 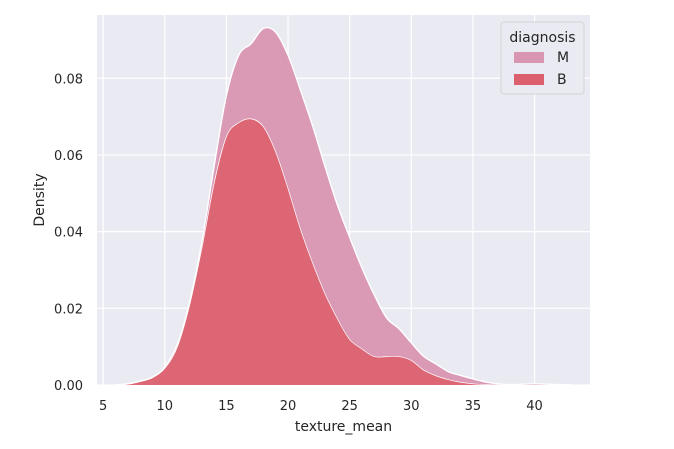 I want to click on y-axis-ticks: 0.00 0.02 0.04 0.06 0.08, so click(x=68, y=233).